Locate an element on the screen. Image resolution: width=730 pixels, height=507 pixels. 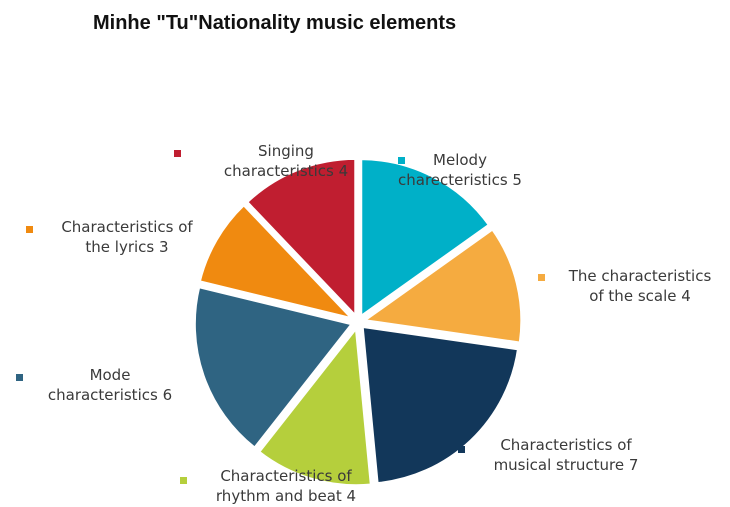
slice-label-7: Singing characteristics 4 is located at coordinates (286, 161).